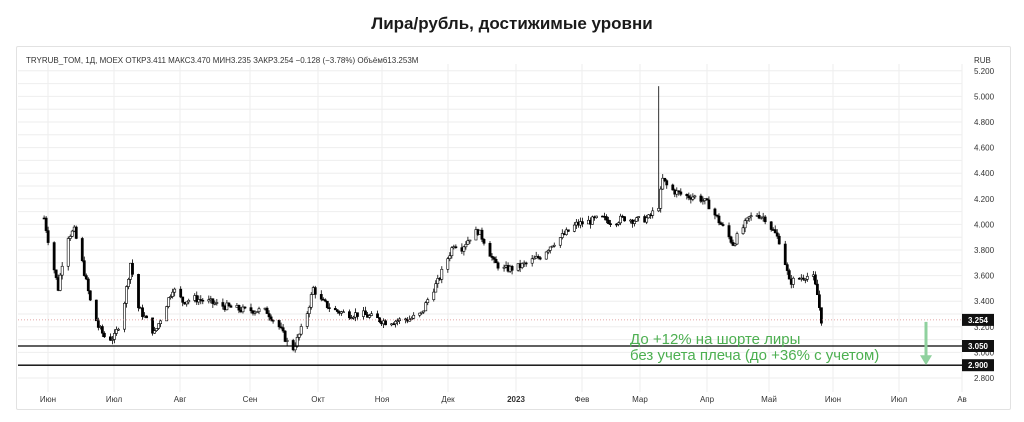 This screenshot has width=1024, height=422. Describe the element at coordinates (984, 327) in the screenshot. I see `y-tick-label: 3.200` at that location.